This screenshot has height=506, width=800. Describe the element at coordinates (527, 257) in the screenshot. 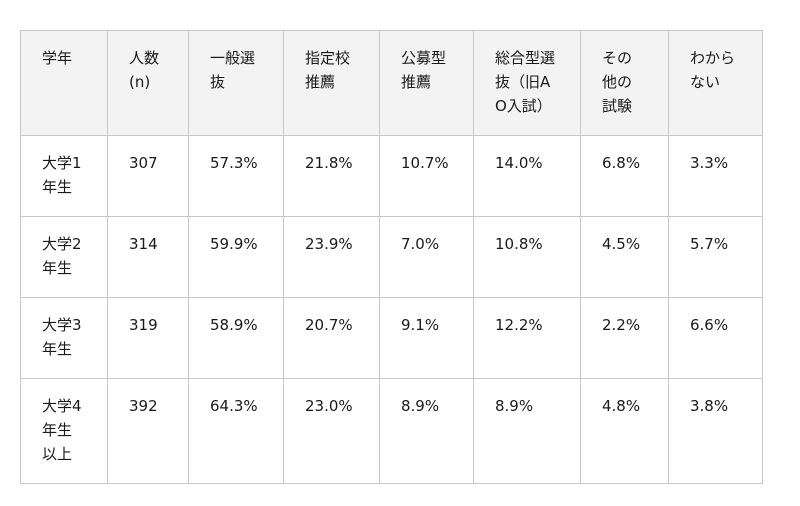

I see `data-cell: 10.8%` at that location.